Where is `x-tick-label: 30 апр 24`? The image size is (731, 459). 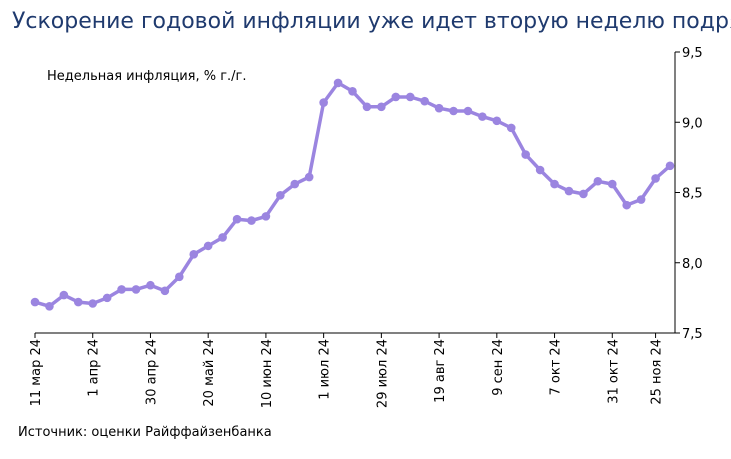
x-tick-label: 30 апр 24 is located at coordinates (151, 372).